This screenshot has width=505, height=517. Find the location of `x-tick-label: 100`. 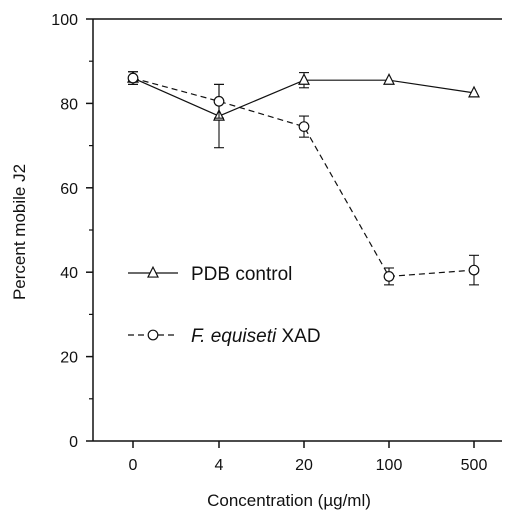

x-tick-label: 100 is located at coordinates (389, 465).